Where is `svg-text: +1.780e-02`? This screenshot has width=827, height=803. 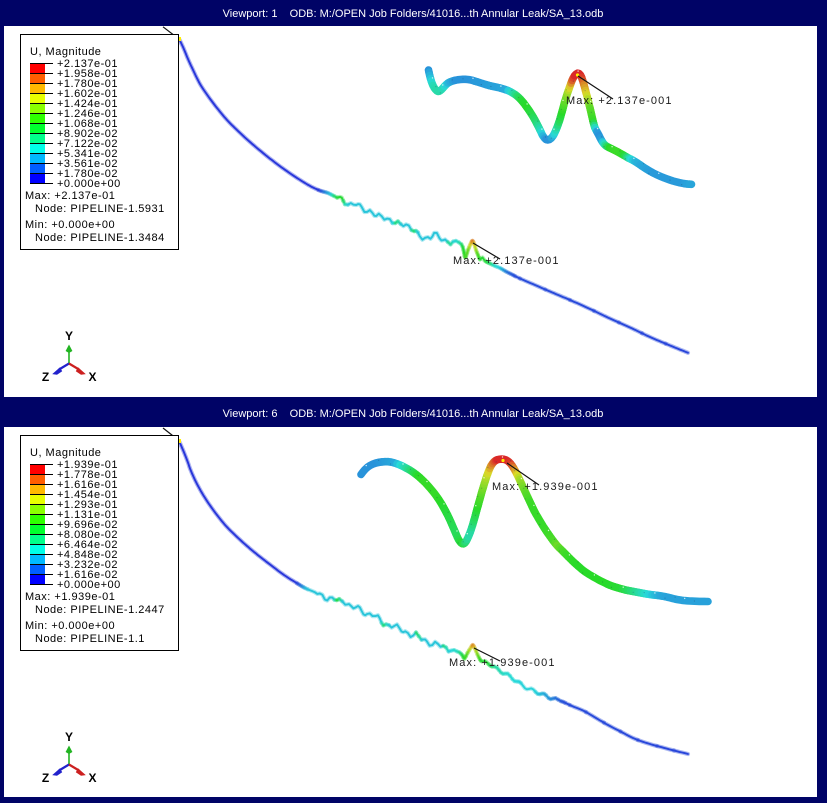 svg-text: +1.780e-02 is located at coordinates (87, 174).